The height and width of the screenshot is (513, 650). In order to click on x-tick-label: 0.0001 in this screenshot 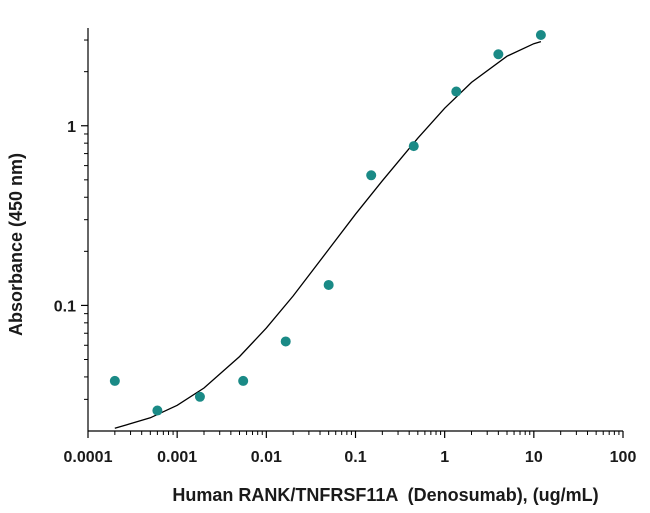, I will do `click(88, 457)`.